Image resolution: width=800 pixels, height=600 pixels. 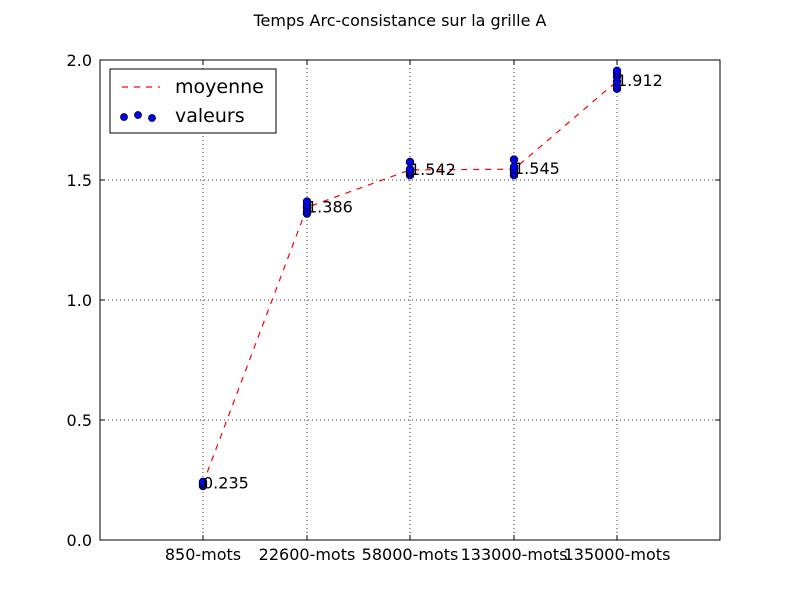 I want to click on data-label: 1.912, so click(x=640, y=80).